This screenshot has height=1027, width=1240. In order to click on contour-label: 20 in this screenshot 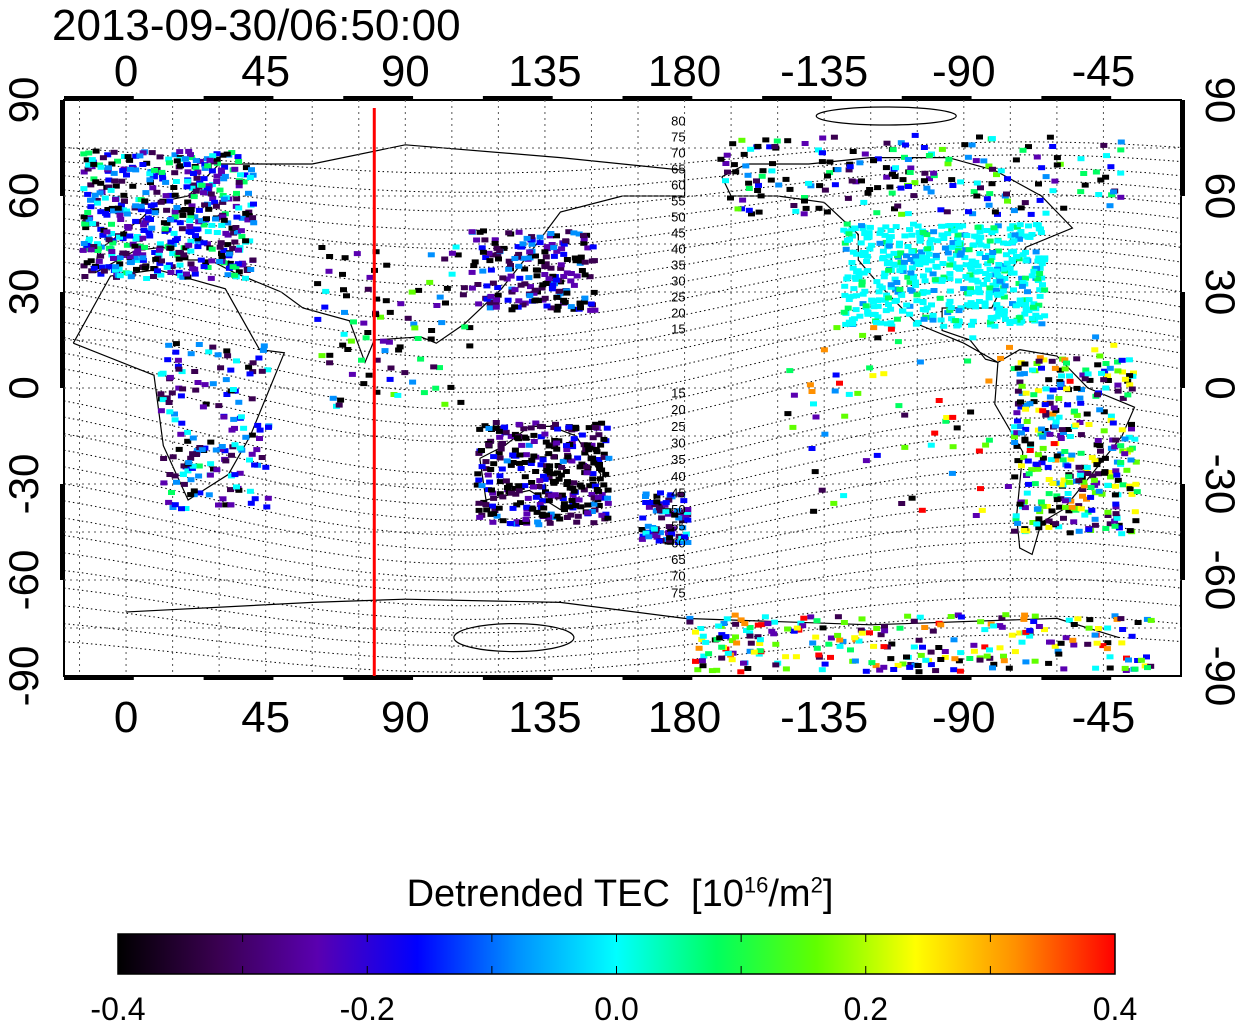, I will do `click(678, 313)`.